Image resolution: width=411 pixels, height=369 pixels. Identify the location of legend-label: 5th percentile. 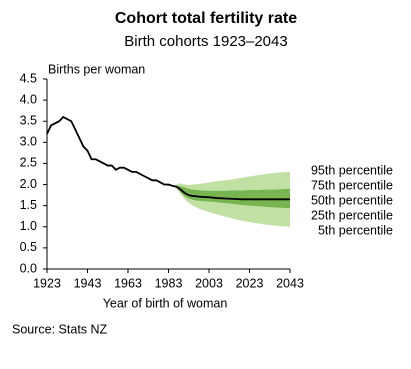
(355, 230).